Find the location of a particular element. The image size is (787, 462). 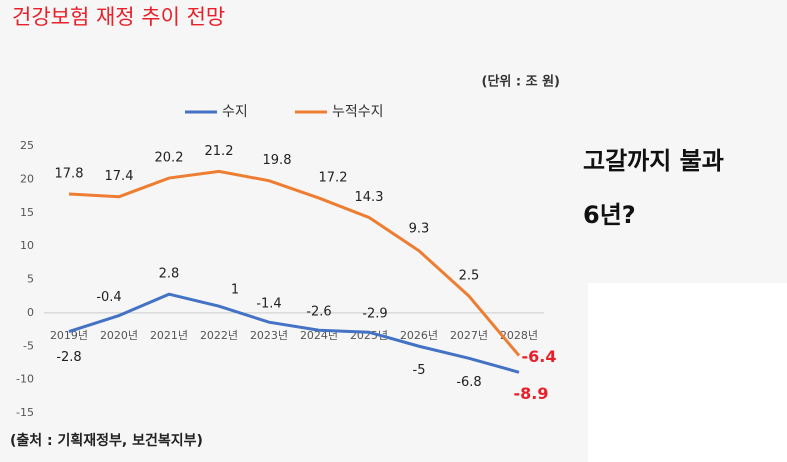

y-tick-label: -15 is located at coordinates (25, 412).